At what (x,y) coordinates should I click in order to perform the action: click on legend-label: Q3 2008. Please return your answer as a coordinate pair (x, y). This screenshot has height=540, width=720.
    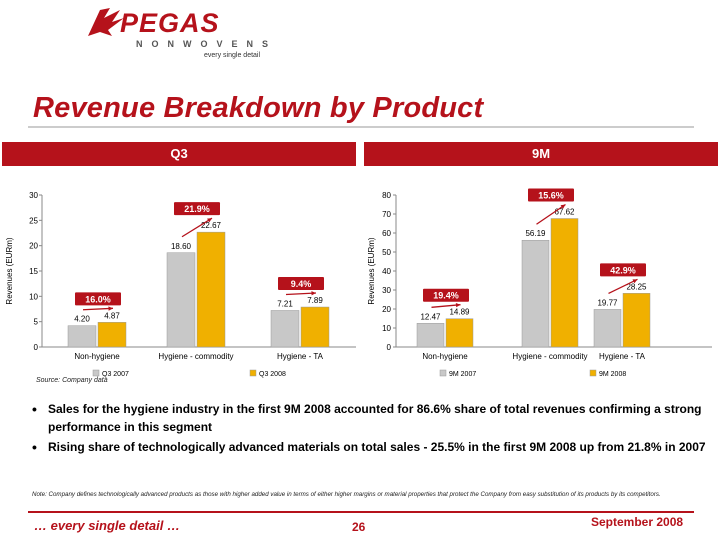
    Looking at the image, I should click on (272, 374).